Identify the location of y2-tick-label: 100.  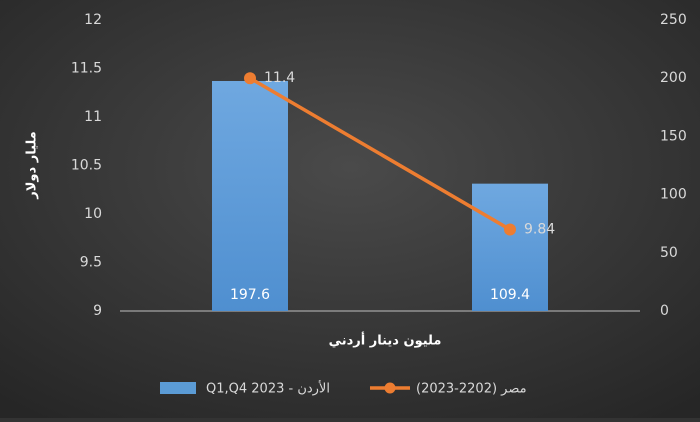
(673, 195).